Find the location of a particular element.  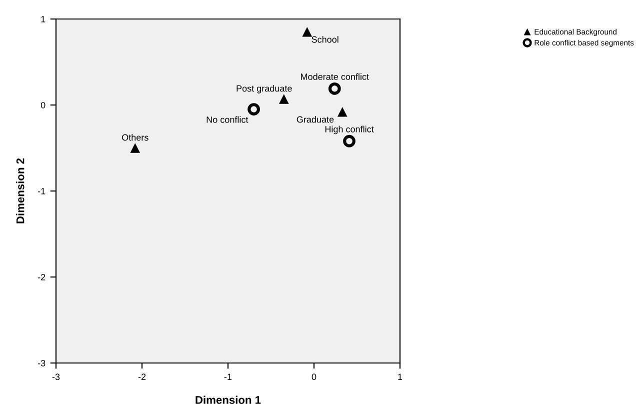

y-tick-label: -3 is located at coordinates (42, 363).